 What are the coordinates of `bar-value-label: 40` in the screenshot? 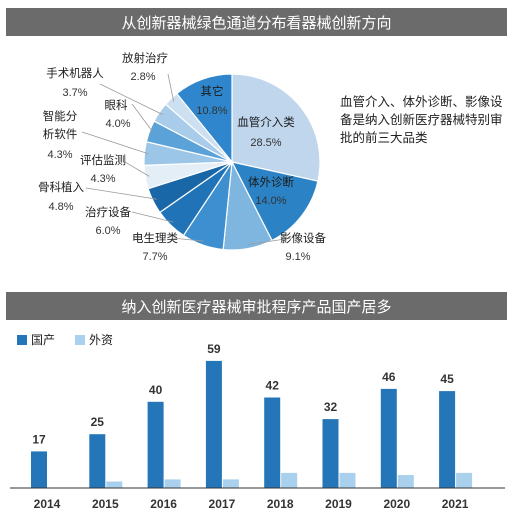 It's located at (156, 390).